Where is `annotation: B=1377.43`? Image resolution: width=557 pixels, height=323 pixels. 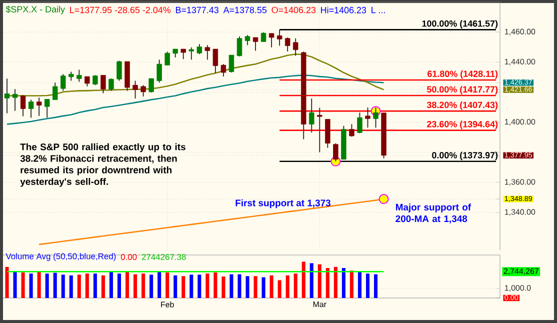
annotation: B=1377.43 is located at coordinates (197, 10).